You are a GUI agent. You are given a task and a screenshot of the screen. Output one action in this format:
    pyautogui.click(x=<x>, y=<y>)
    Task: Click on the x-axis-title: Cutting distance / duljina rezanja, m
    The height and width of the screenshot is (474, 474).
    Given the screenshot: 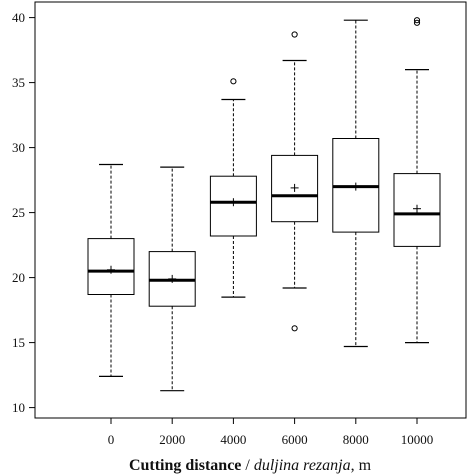 What is the action you would take?
    pyautogui.click(x=250, y=465)
    